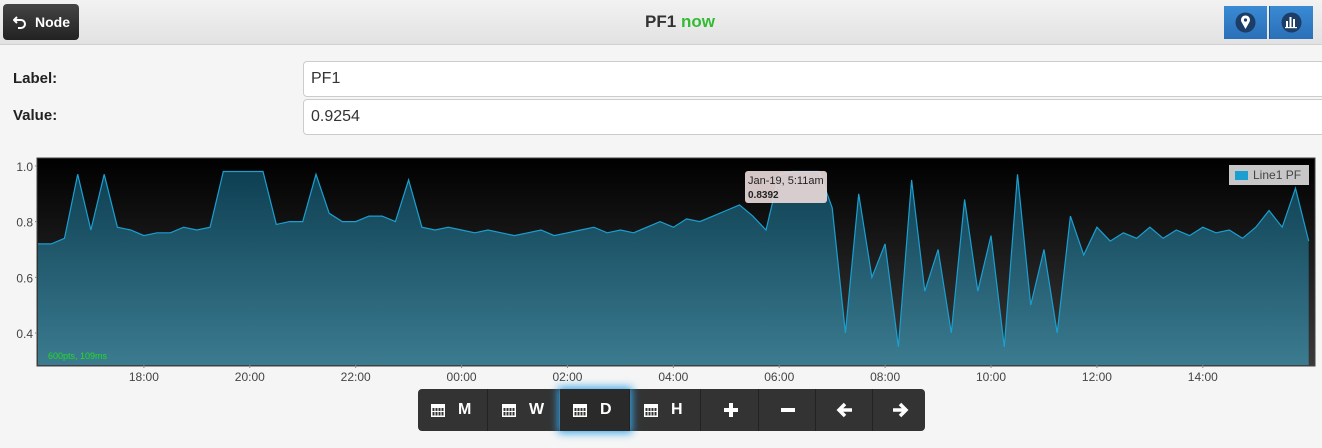 The image size is (1322, 448). What do you see at coordinates (465, 409) in the screenshot?
I see `range-label: M` at bounding box center [465, 409].